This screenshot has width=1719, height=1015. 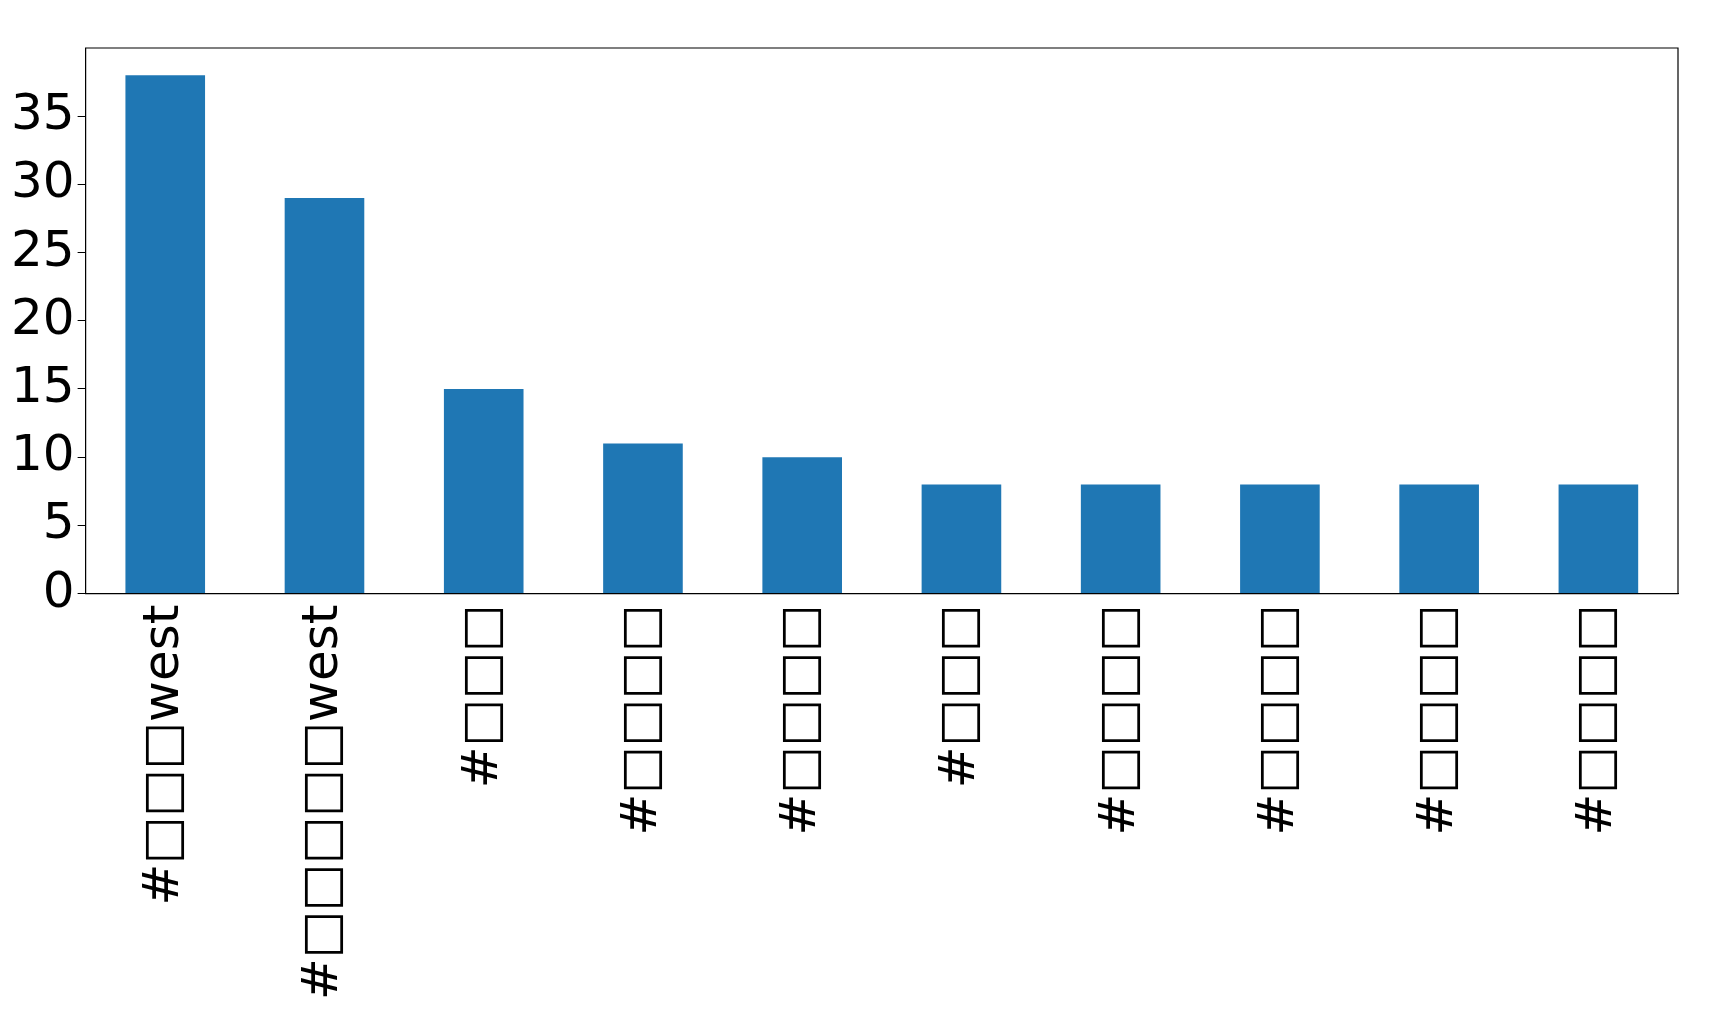 What do you see at coordinates (43, 112) in the screenshot?
I see `y-tick-label: 35` at bounding box center [43, 112].